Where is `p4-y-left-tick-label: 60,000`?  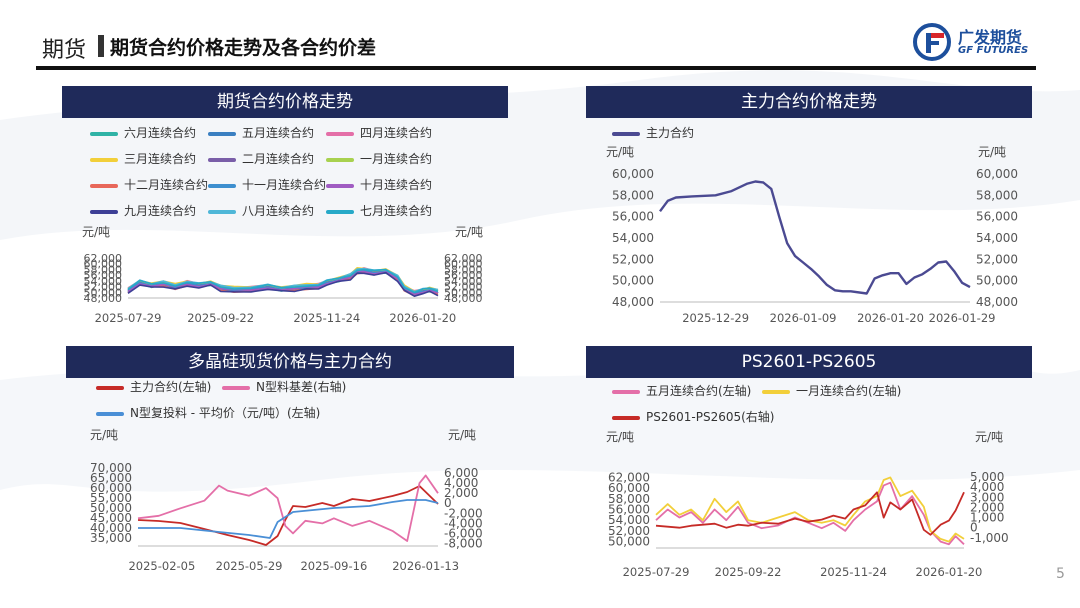
p4-y-left-tick-label: 60,000 is located at coordinates (629, 488).